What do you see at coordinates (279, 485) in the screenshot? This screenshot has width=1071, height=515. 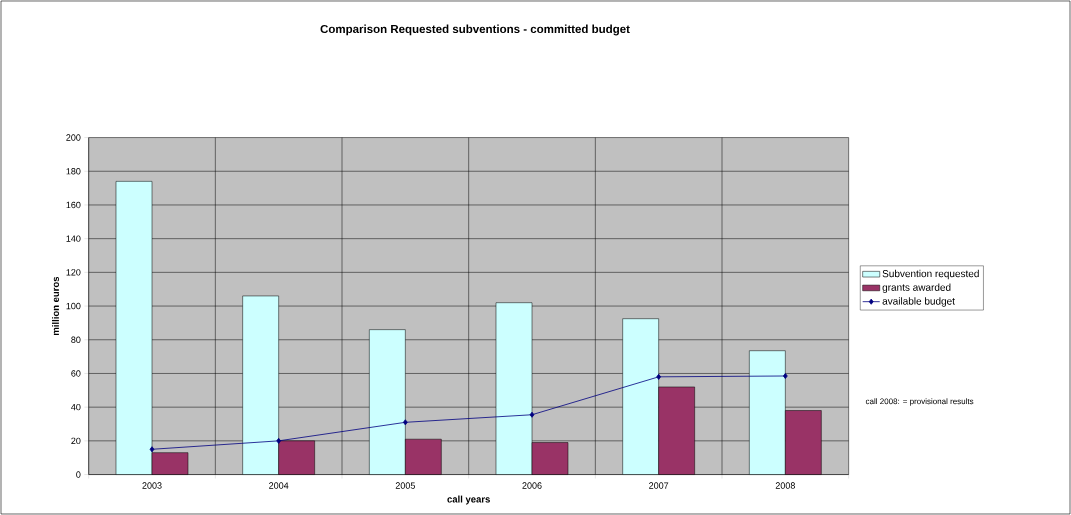 I see `x-tick-label: 2004` at bounding box center [279, 485].